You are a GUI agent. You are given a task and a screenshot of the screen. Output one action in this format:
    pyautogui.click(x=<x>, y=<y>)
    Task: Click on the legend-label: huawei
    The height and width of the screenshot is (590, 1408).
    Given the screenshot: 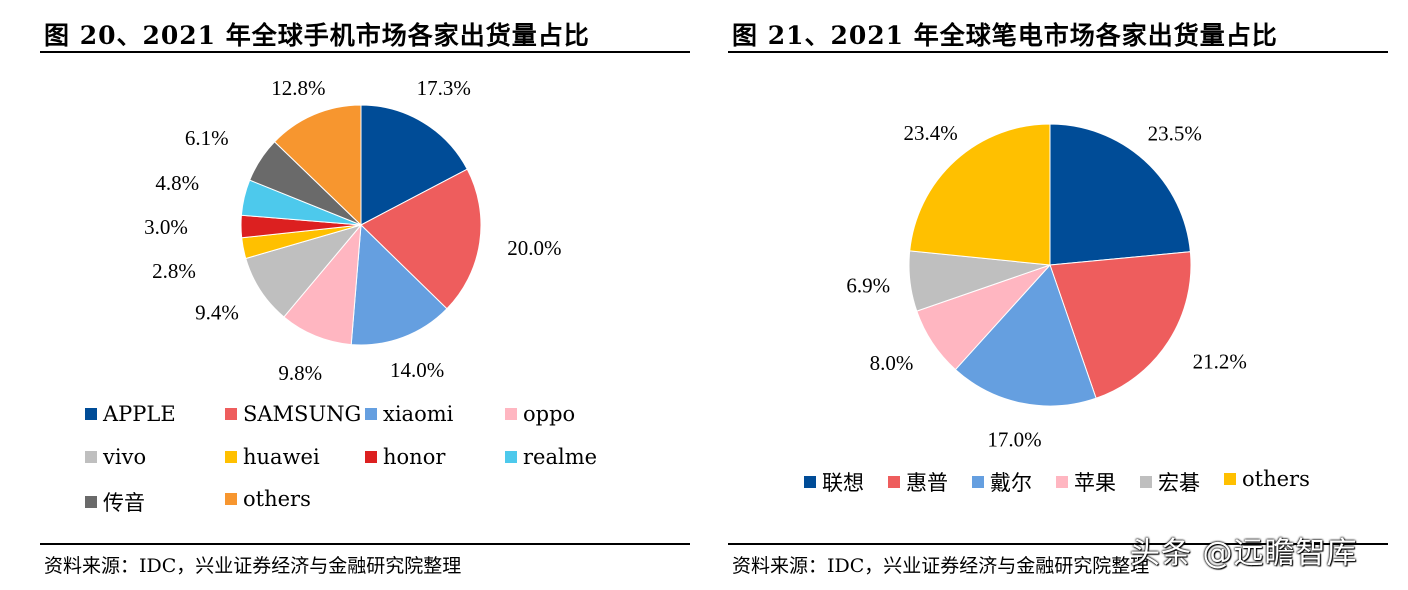 What is the action you would take?
    pyautogui.click(x=281, y=457)
    